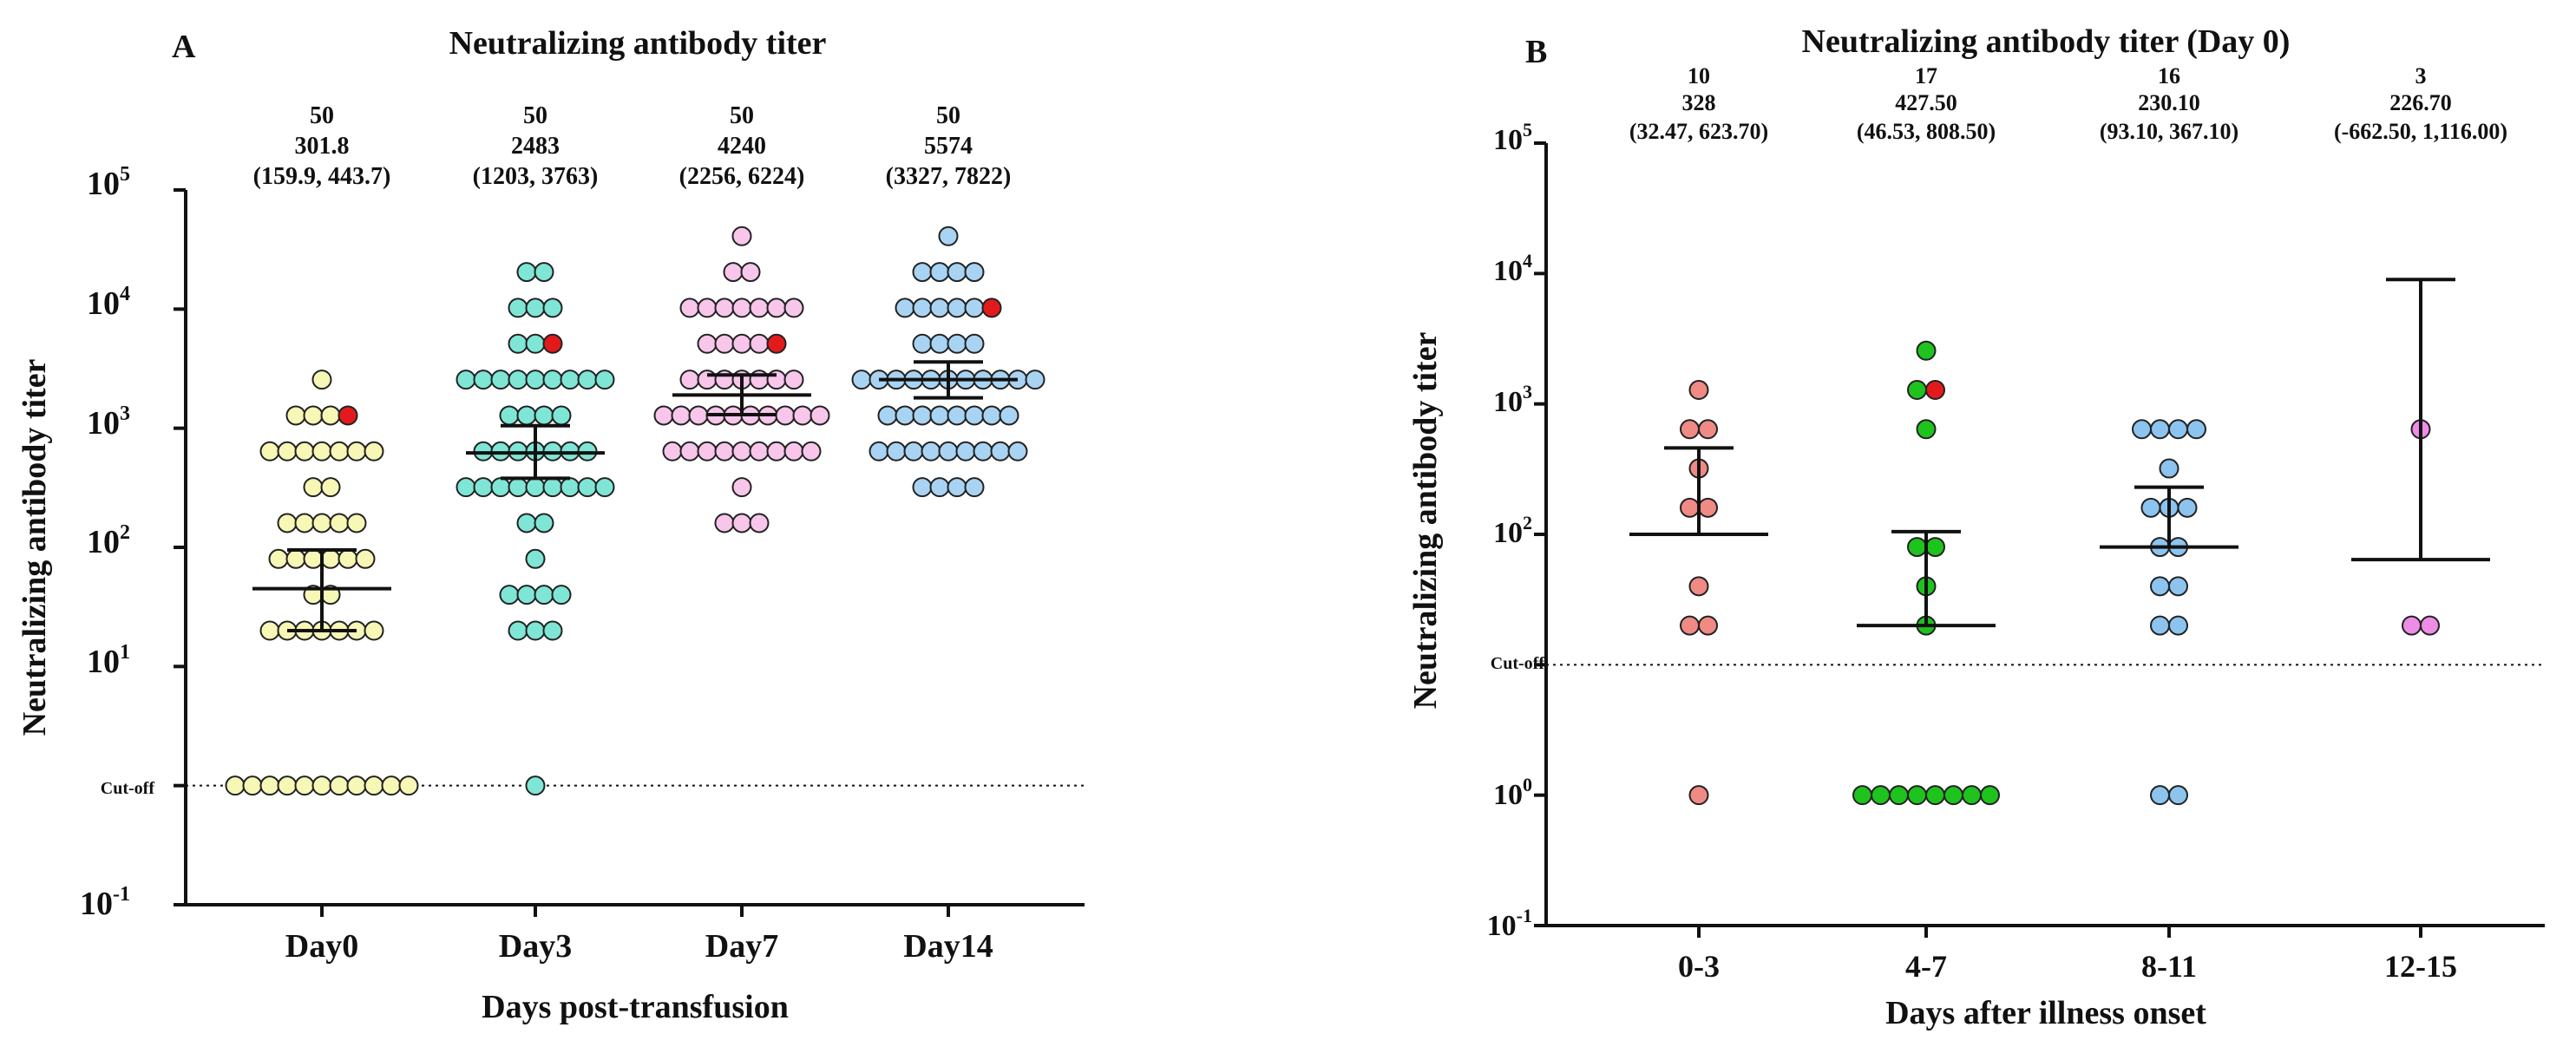 The width and height of the screenshot is (2576, 1047). What do you see at coordinates (2169, 103) in the screenshot?
I see `panel-b-annot-value-8-11: 230.10` at bounding box center [2169, 103].